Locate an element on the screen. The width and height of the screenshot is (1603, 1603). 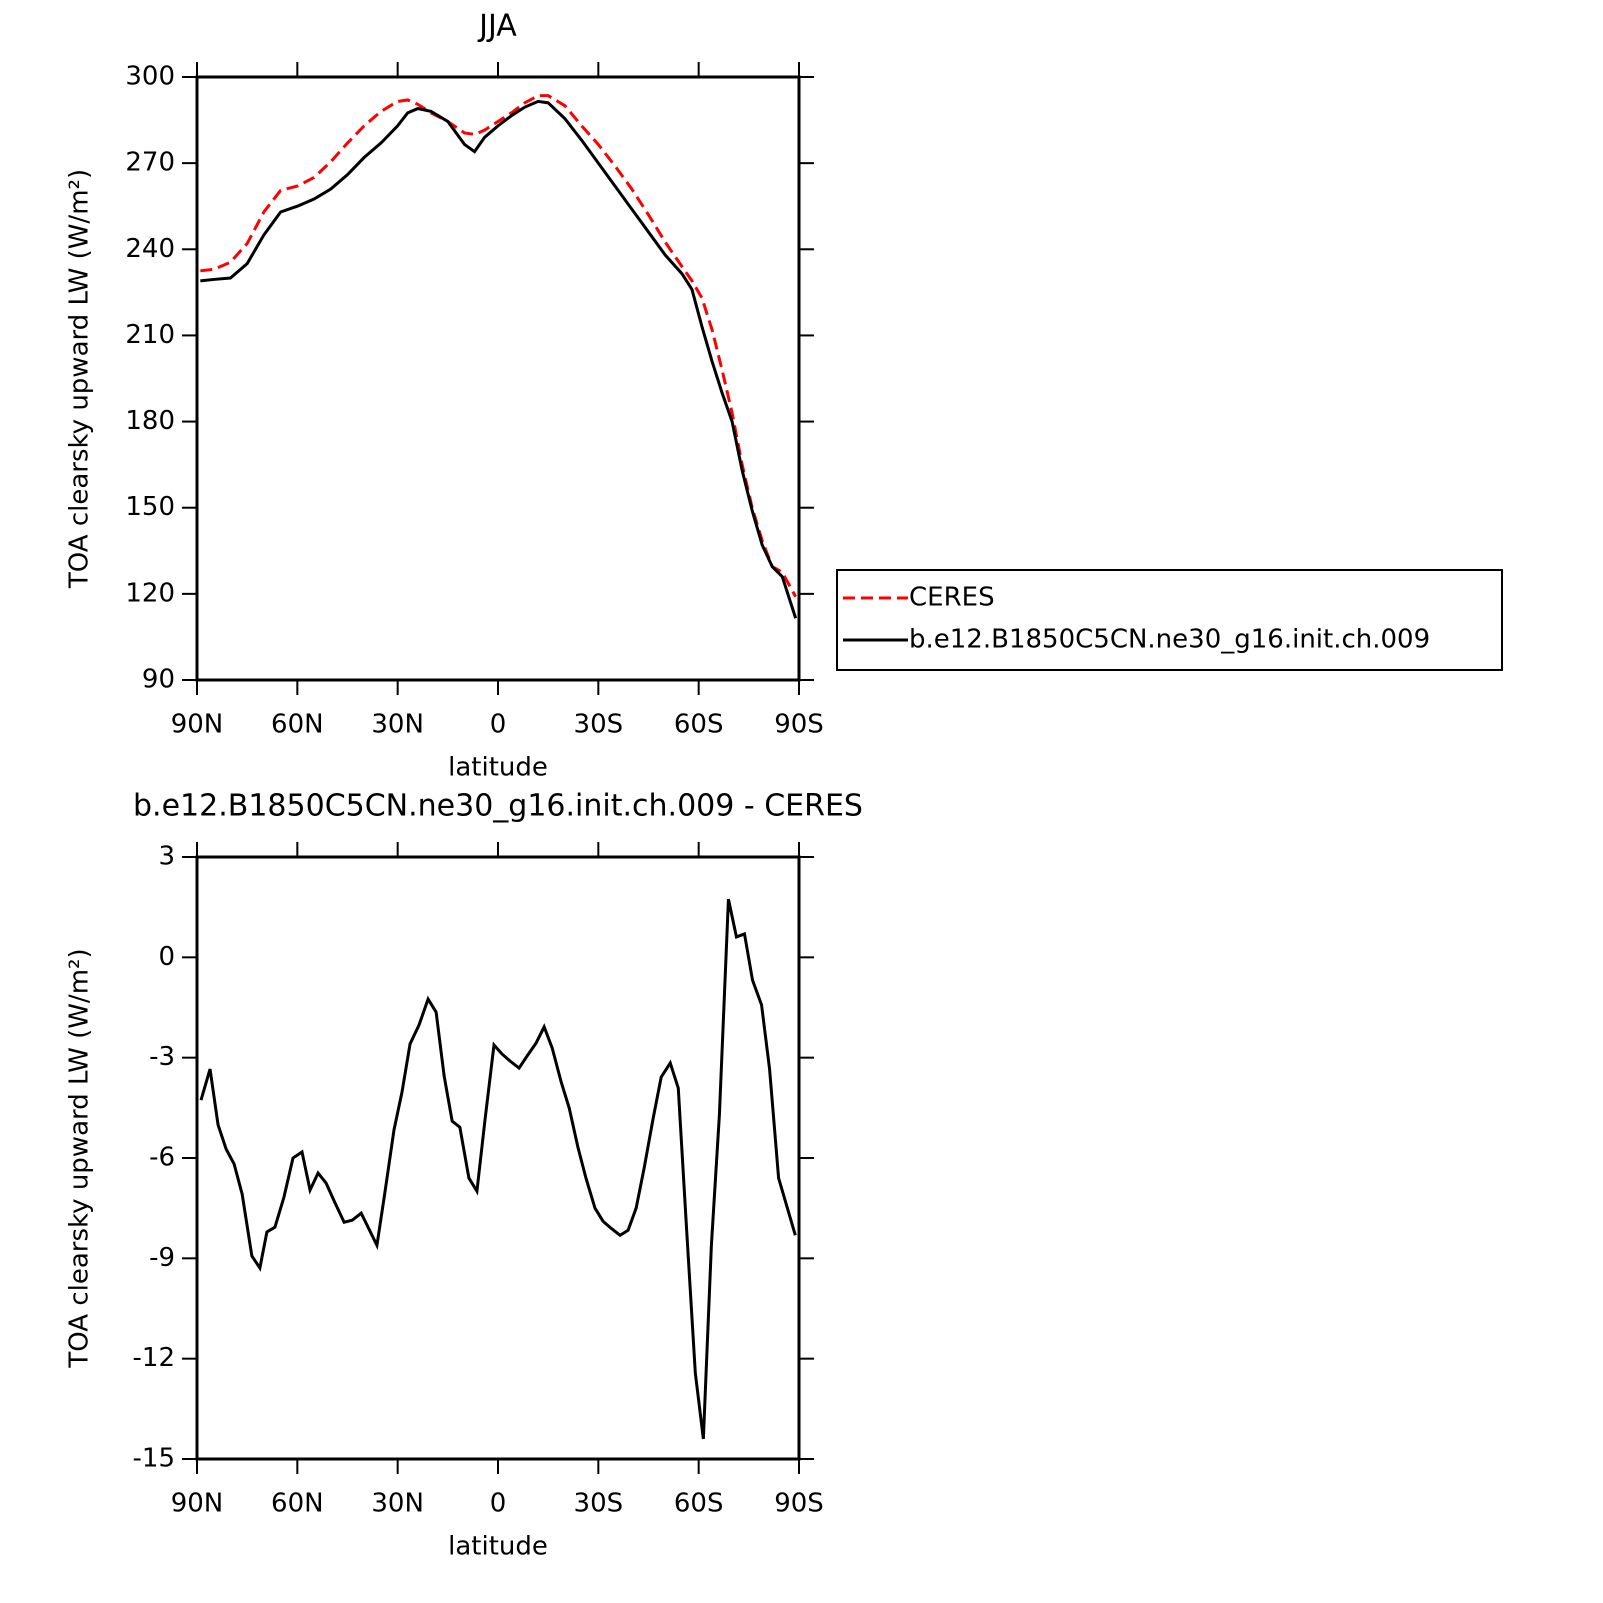
y-tick-label: 90 is located at coordinates (158, 680).